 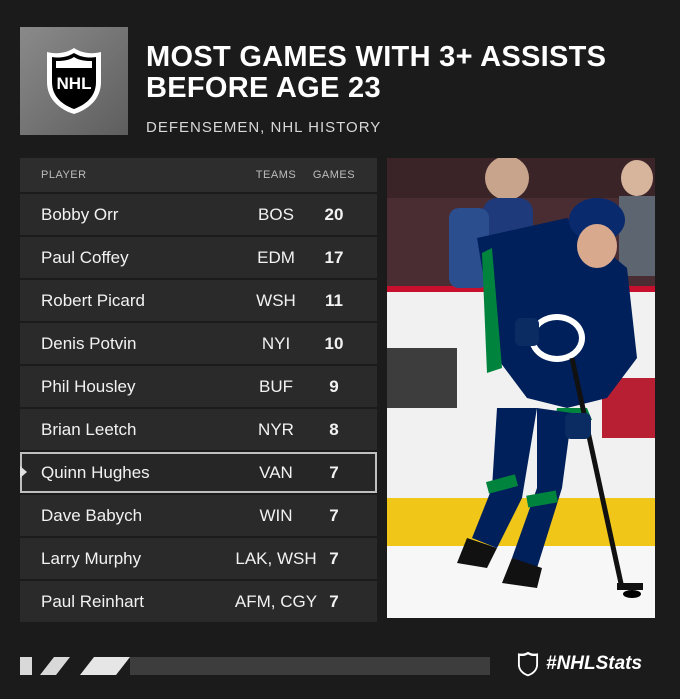 What do you see at coordinates (276, 175) in the screenshot?
I see `header-teams: TEAMS` at bounding box center [276, 175].